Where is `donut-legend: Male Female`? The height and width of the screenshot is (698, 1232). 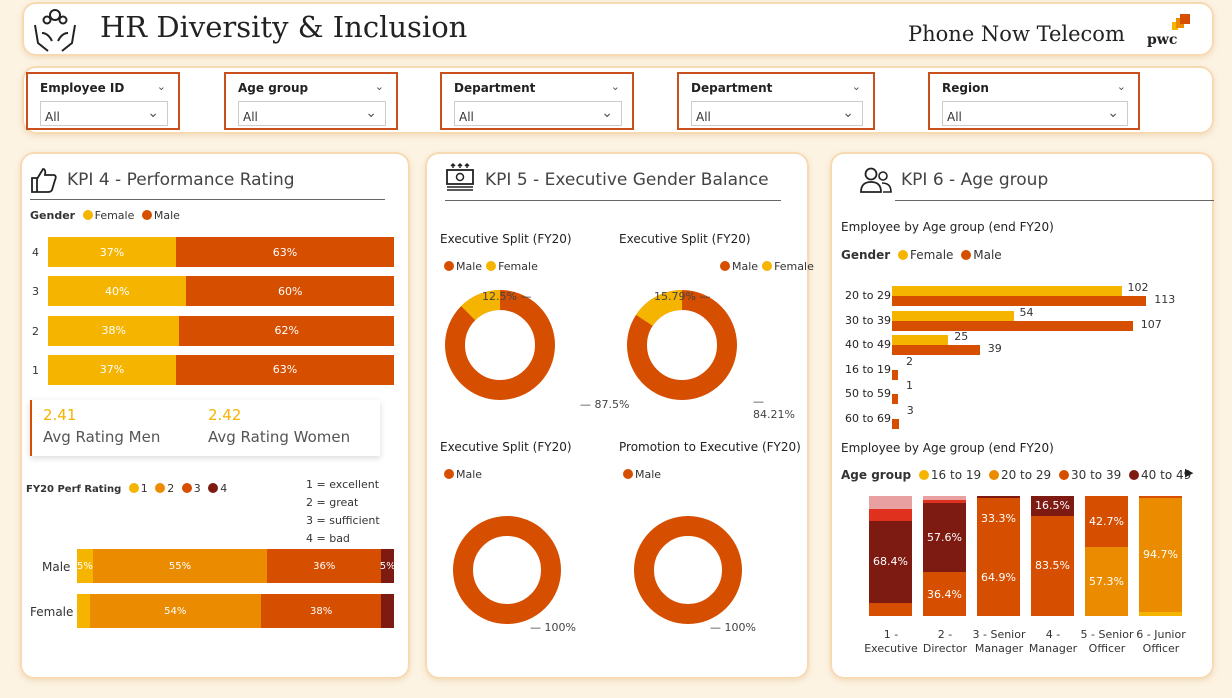 donut-legend: Male Female is located at coordinates (765, 266).